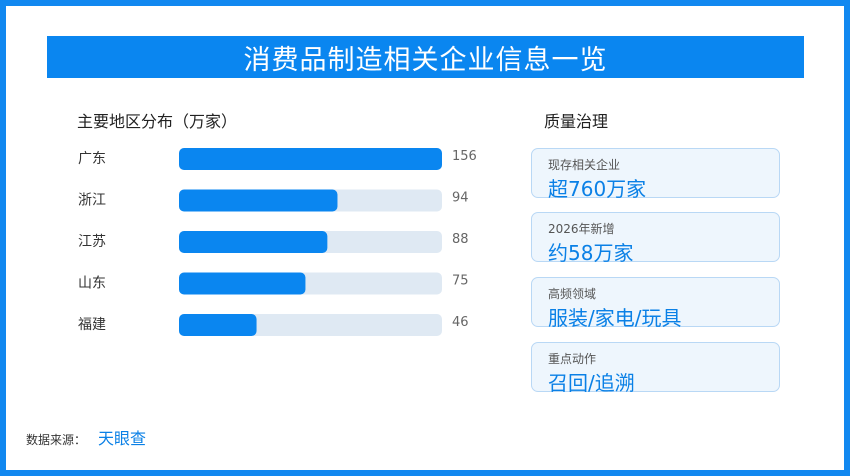 This screenshot has height=476, width=850. Describe the element at coordinates (92, 201) in the screenshot. I see `category-label: 浙江` at that location.